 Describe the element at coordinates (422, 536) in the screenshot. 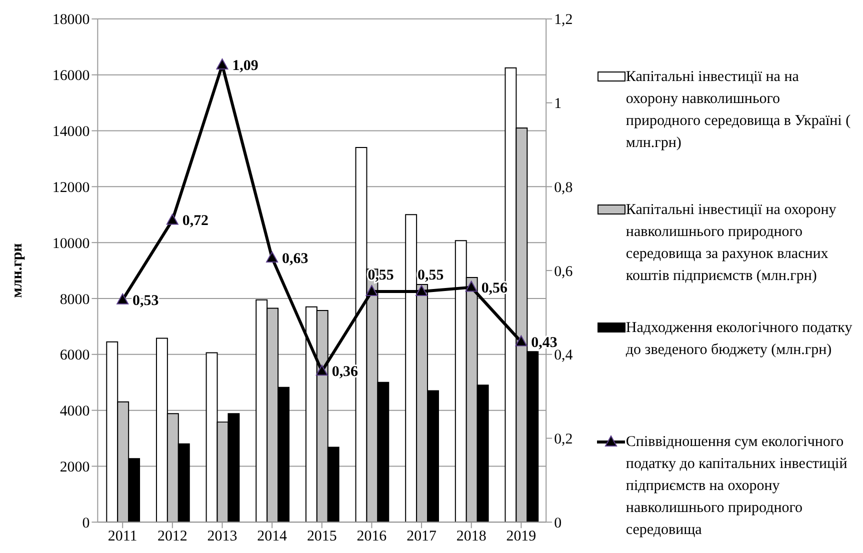

I see `x-tick-label: 2017` at that location.